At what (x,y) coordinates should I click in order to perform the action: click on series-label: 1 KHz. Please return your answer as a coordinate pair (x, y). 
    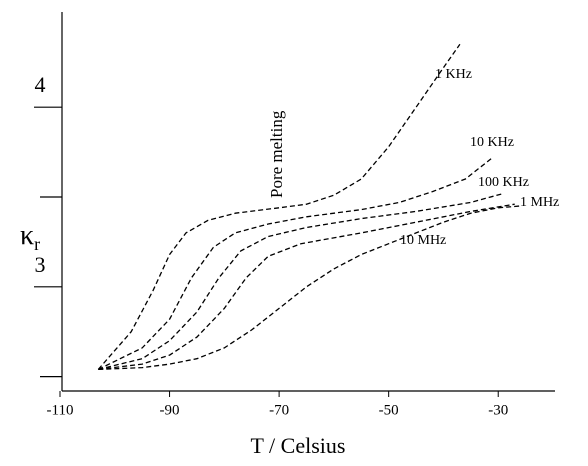
    Looking at the image, I should click on (453, 74).